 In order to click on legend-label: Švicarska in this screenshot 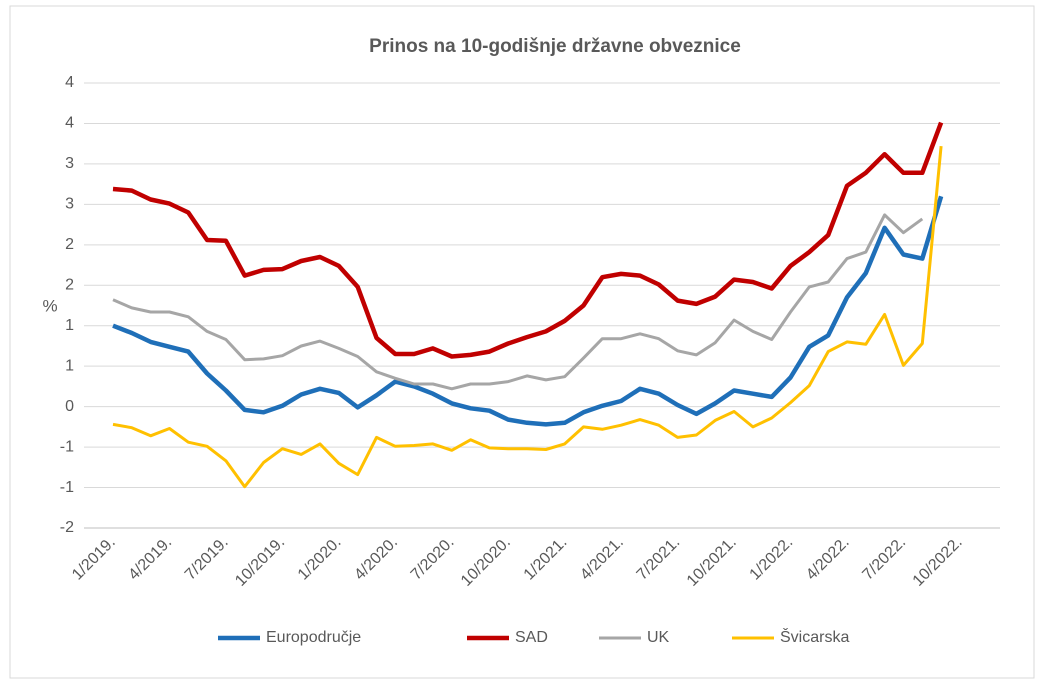, I will do `click(814, 636)`.